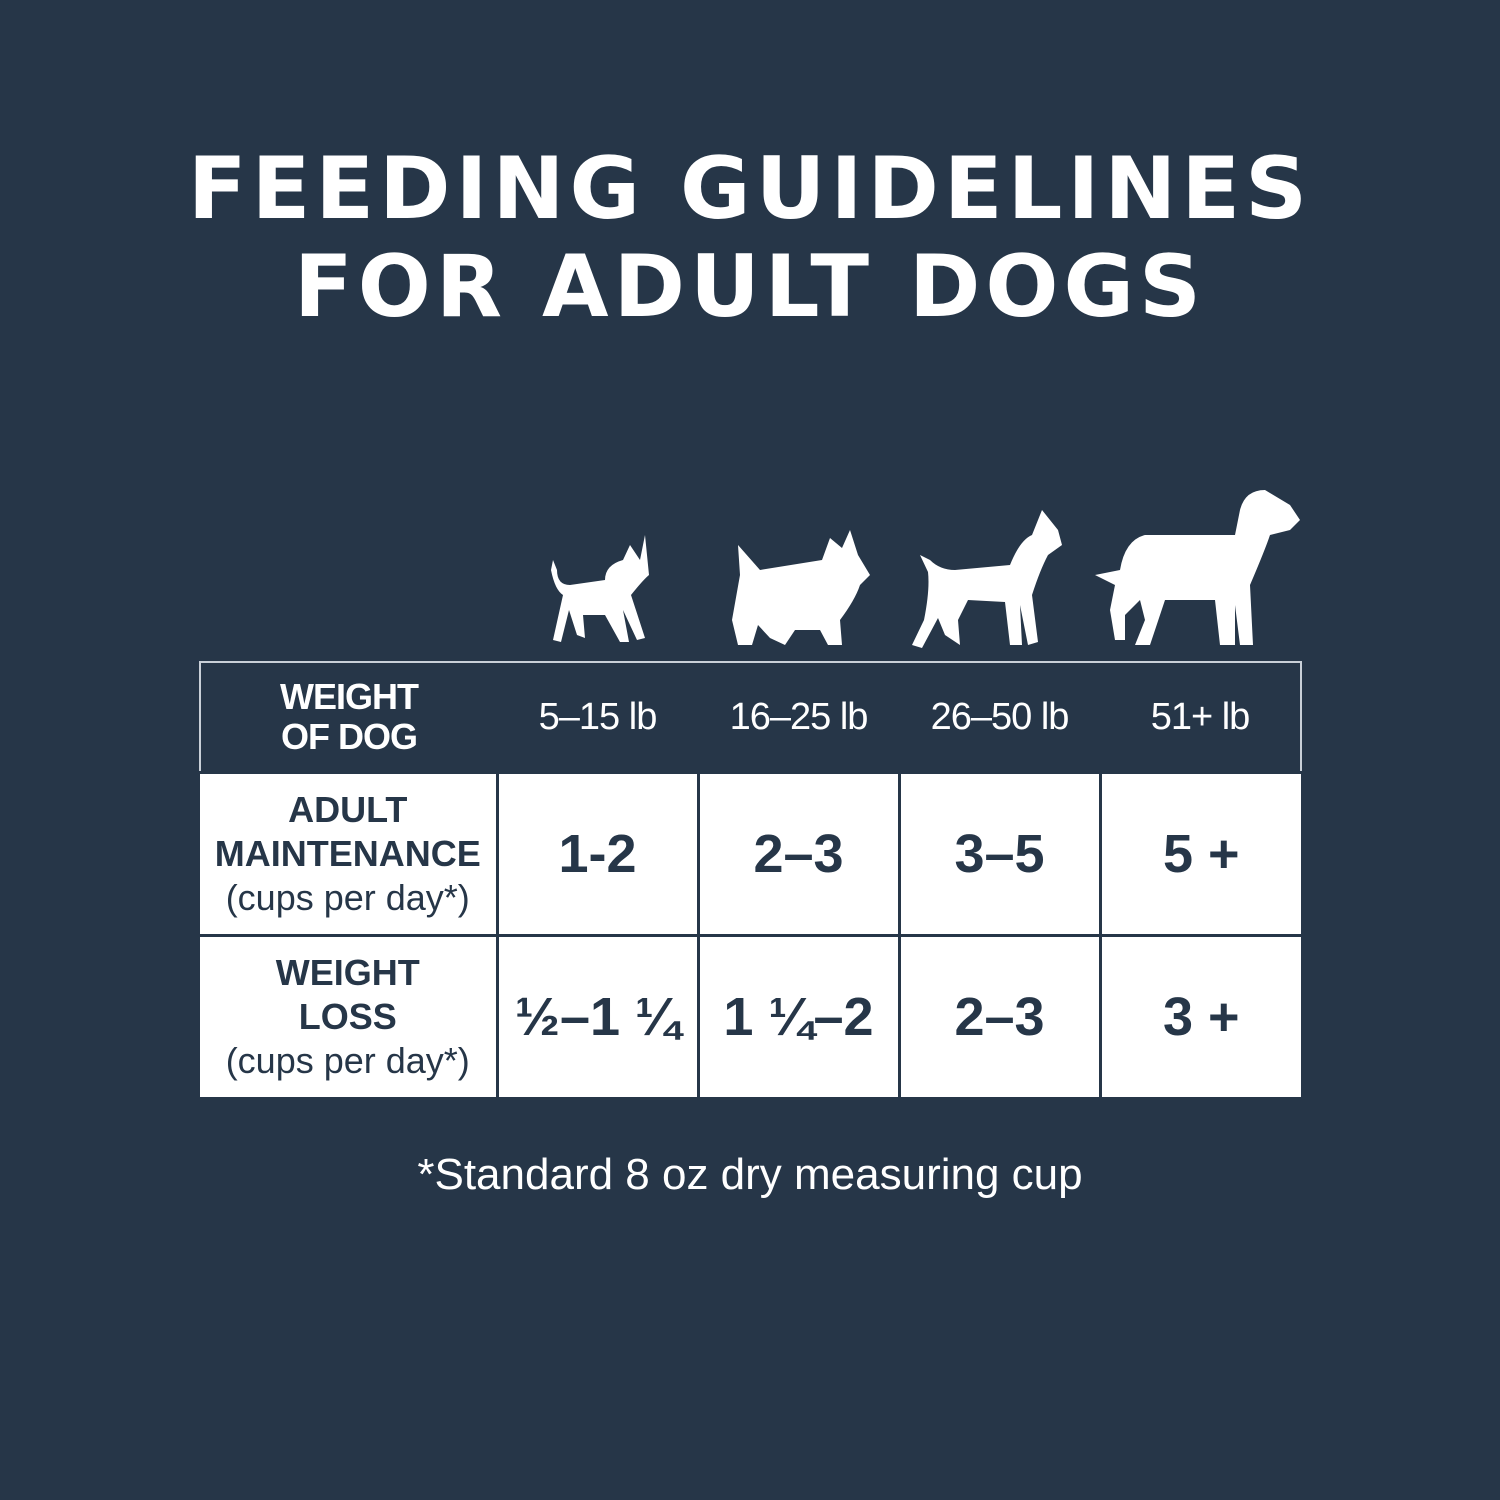  Describe the element at coordinates (750, 189) in the screenshot. I see `title-line-1: FEEDING GUIDELINES` at that location.